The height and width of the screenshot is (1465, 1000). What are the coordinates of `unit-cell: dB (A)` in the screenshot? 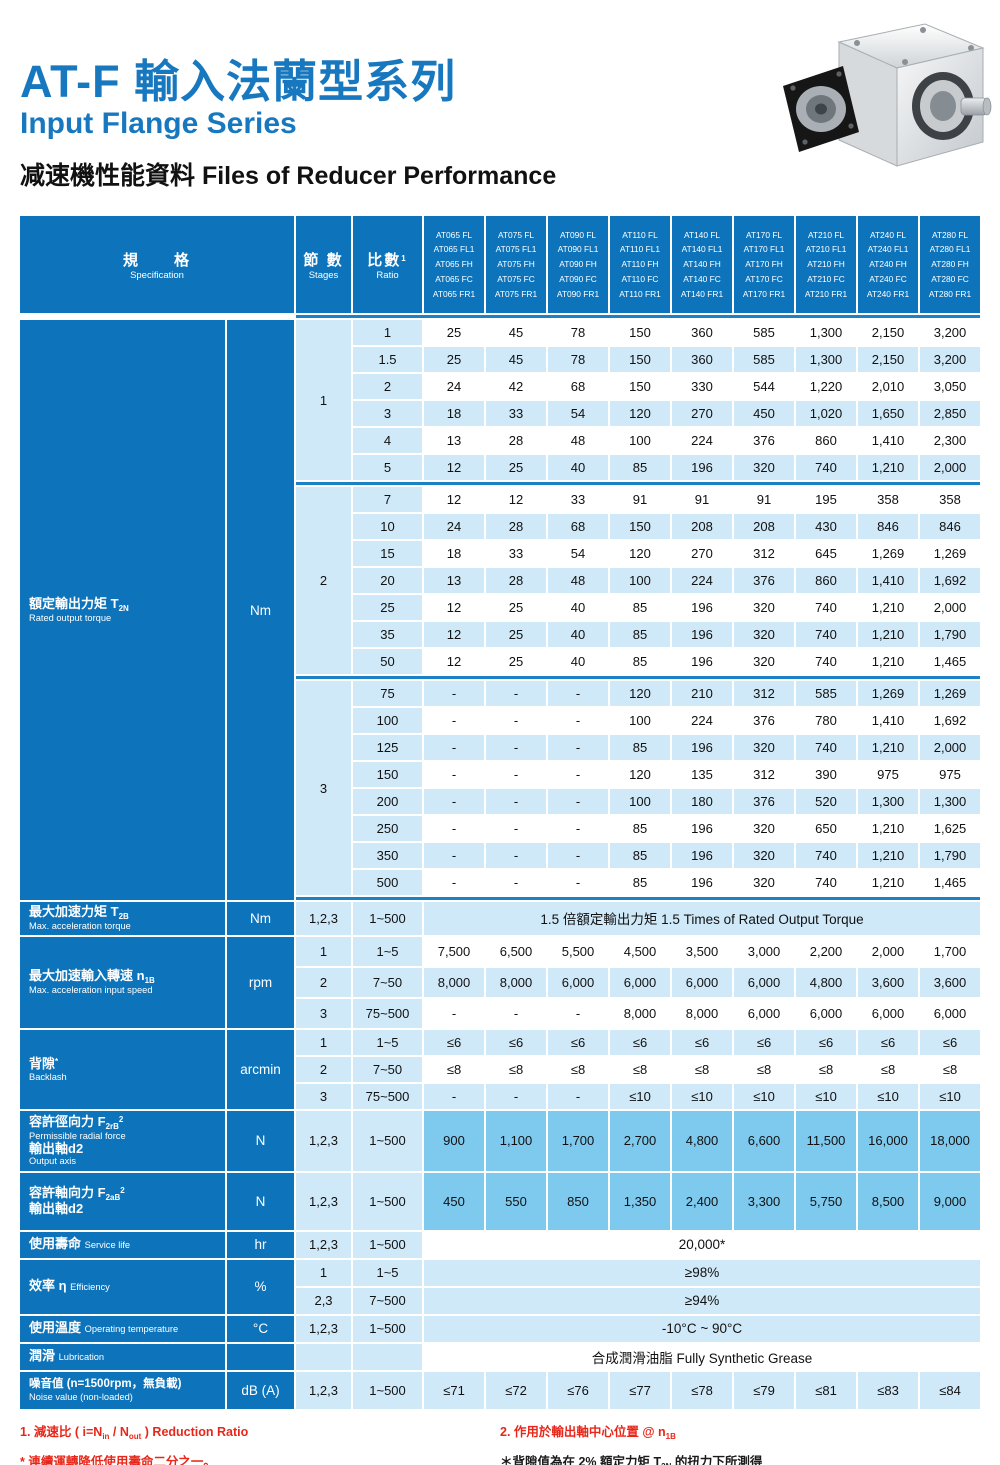 It's located at (261, 1390).